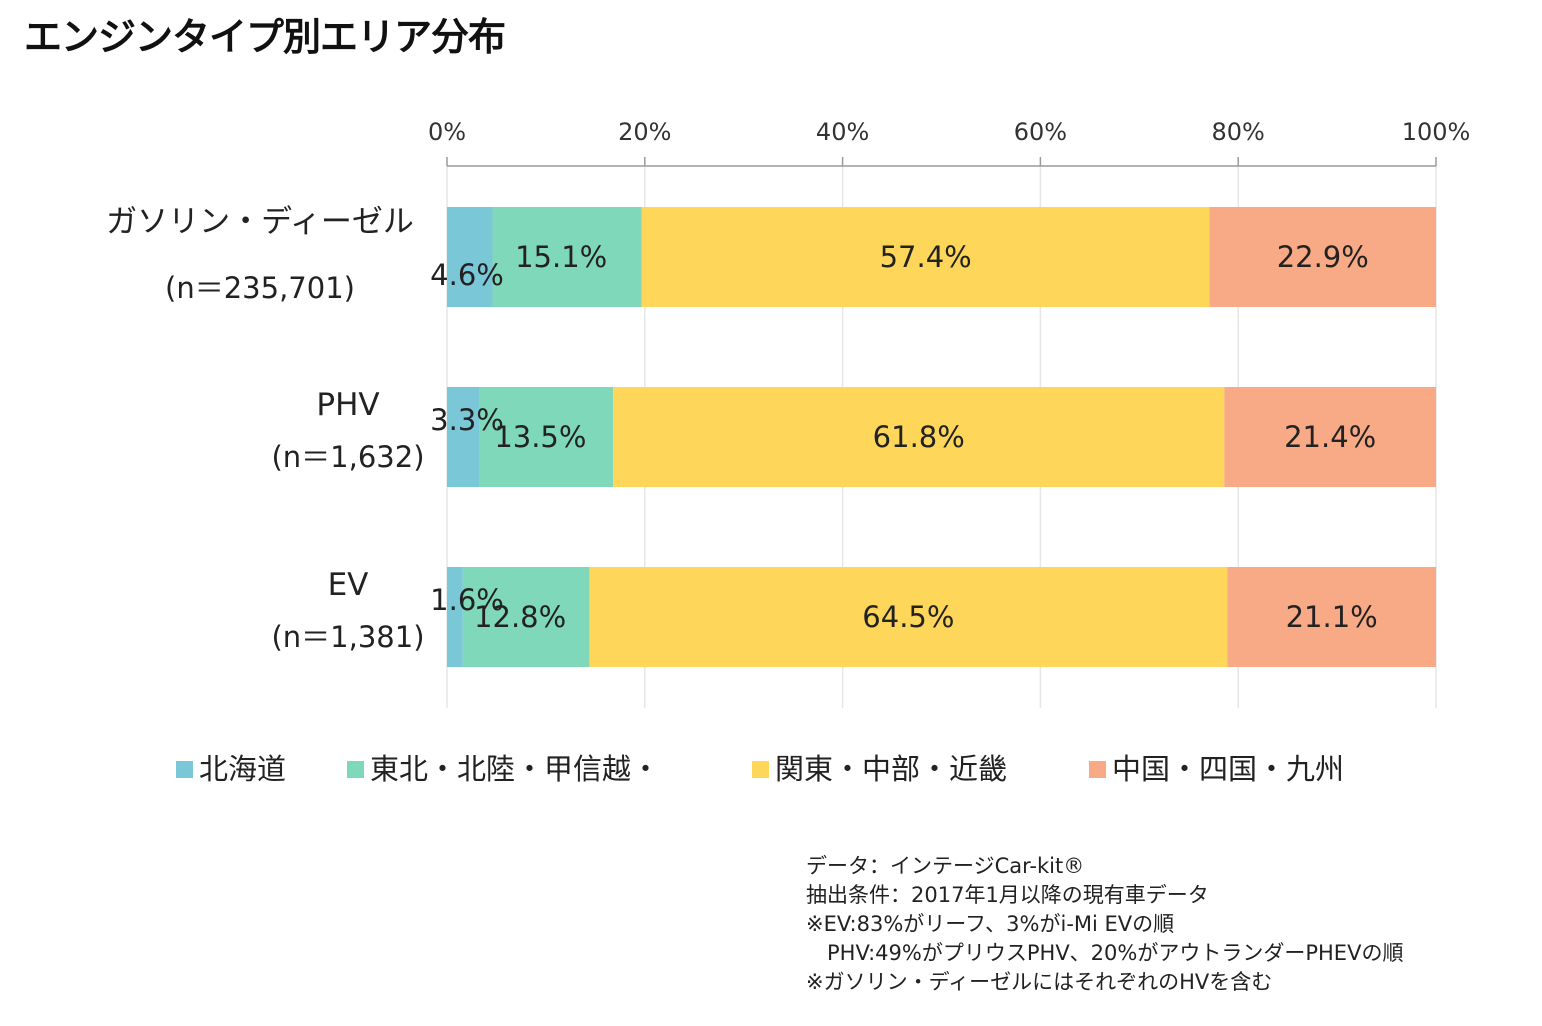 The image size is (1542, 1026). Describe the element at coordinates (347, 637) in the screenshot. I see `category-sample-size: (n＝1,381)` at that location.